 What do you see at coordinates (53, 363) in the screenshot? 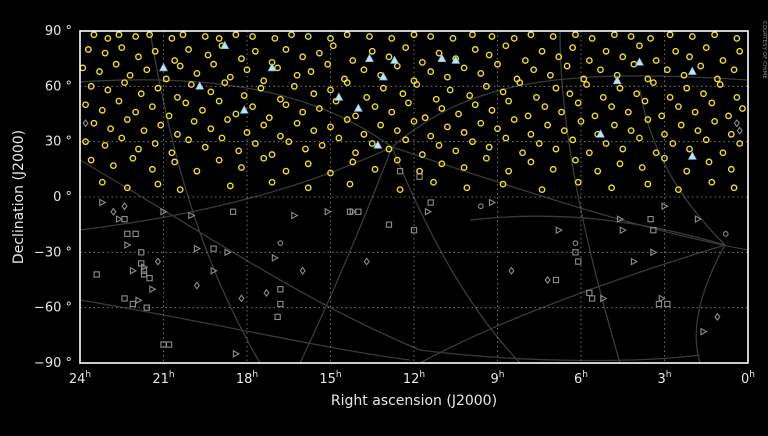
I see `y-tick-label: −90 °` at bounding box center [53, 363].